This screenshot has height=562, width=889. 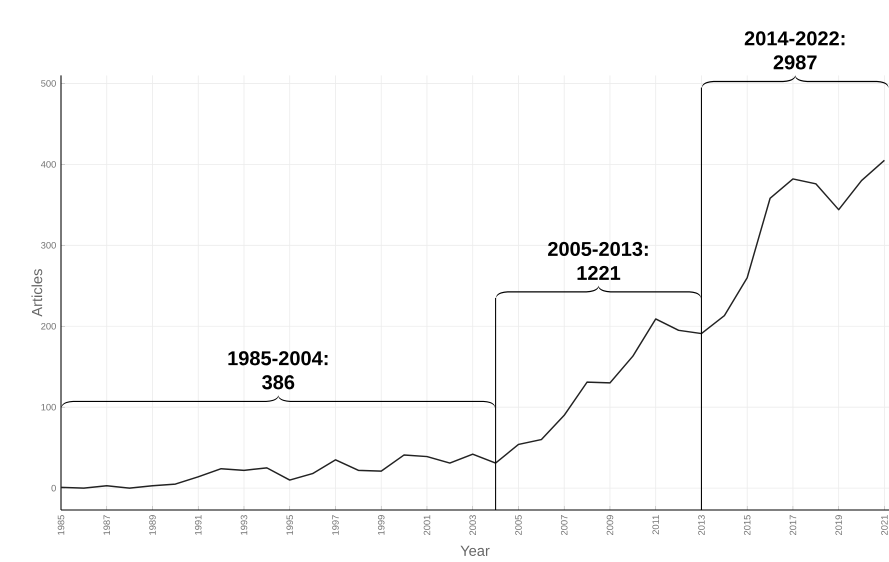 I want to click on x-tick-label: 2021, so click(x=884, y=525).